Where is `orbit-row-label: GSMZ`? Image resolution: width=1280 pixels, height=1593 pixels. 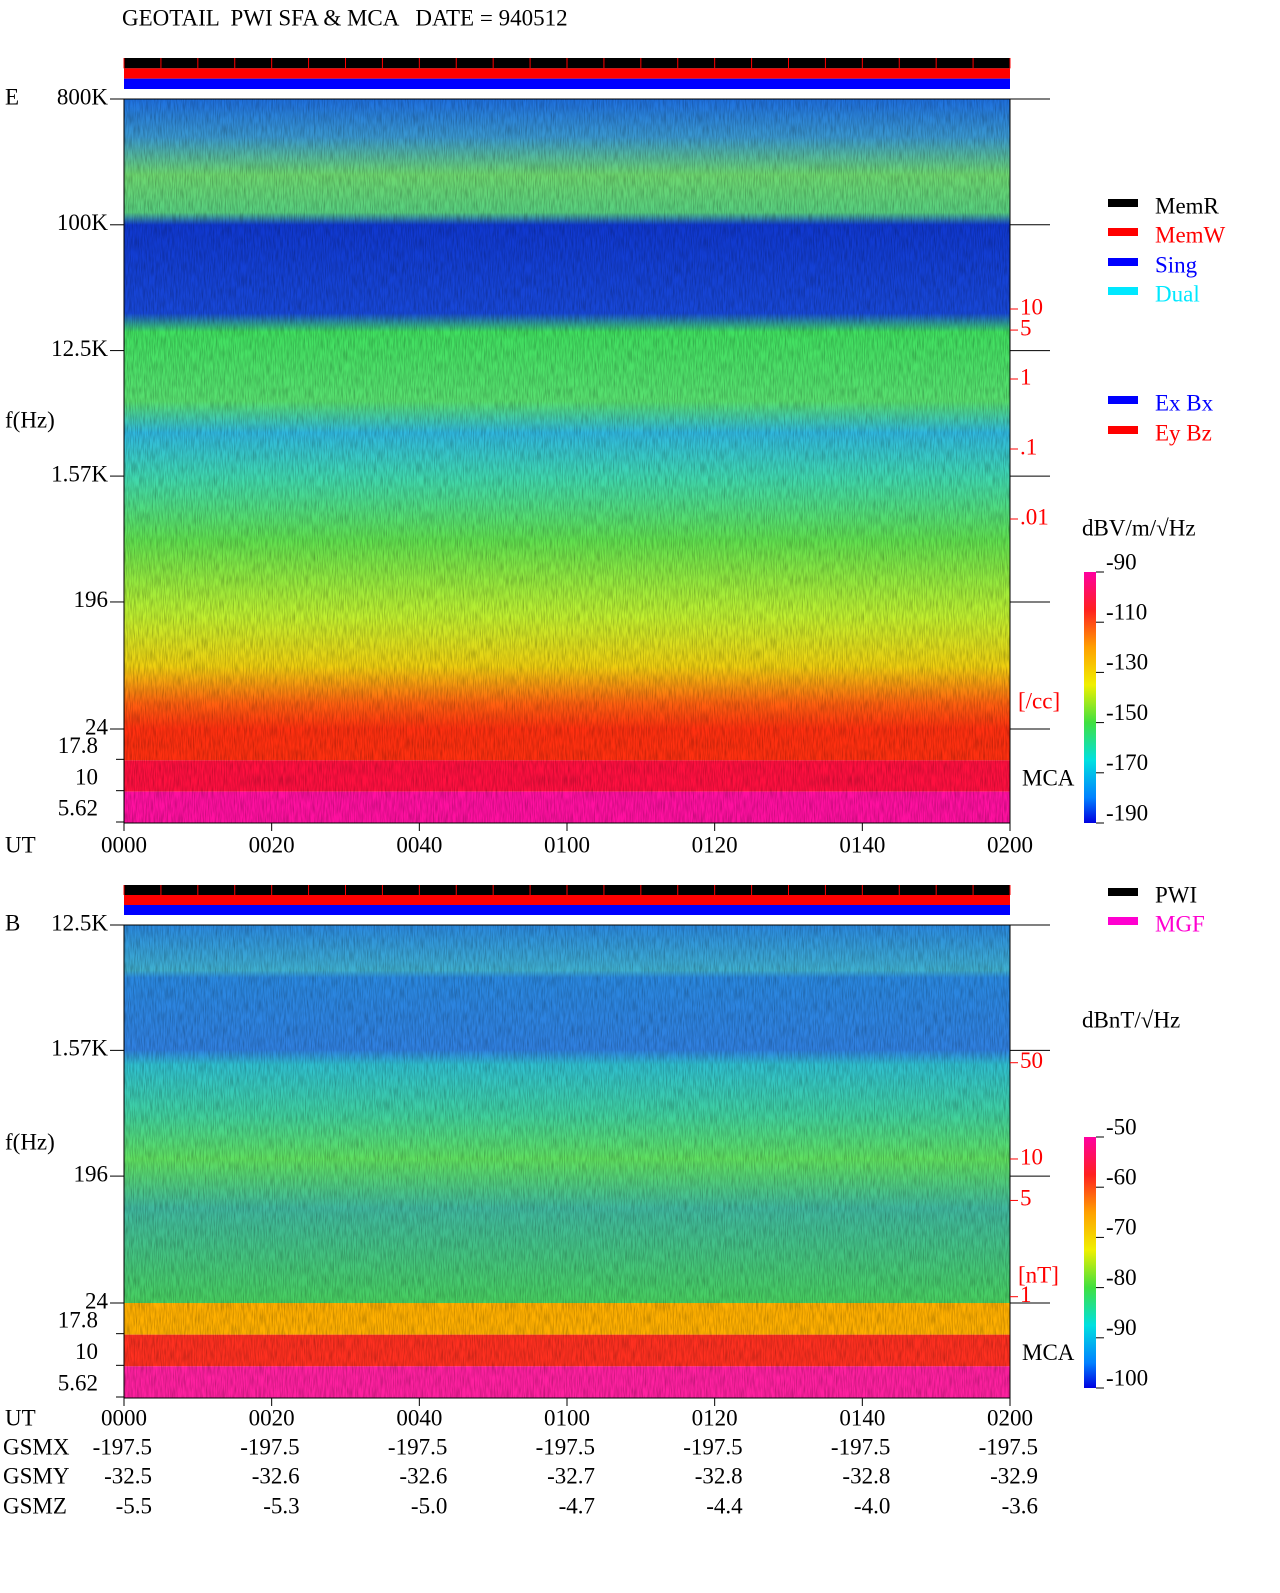
orbit-row-label: GSMZ is located at coordinates (35, 1505).